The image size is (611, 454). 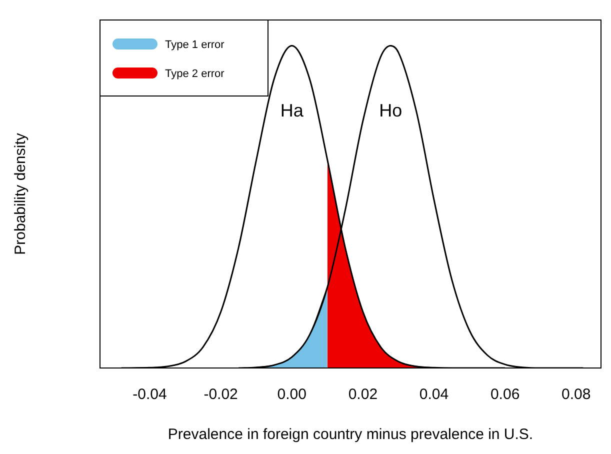 What do you see at coordinates (195, 45) in the screenshot?
I see `legend-label: Type 1 error` at bounding box center [195, 45].